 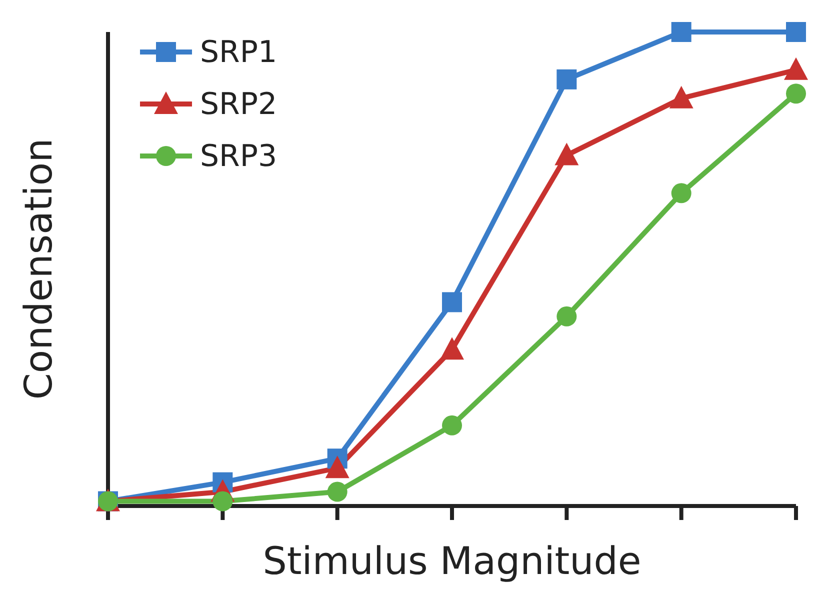 What do you see at coordinates (239, 52) in the screenshot?
I see `legend-label: SRP1` at bounding box center [239, 52].